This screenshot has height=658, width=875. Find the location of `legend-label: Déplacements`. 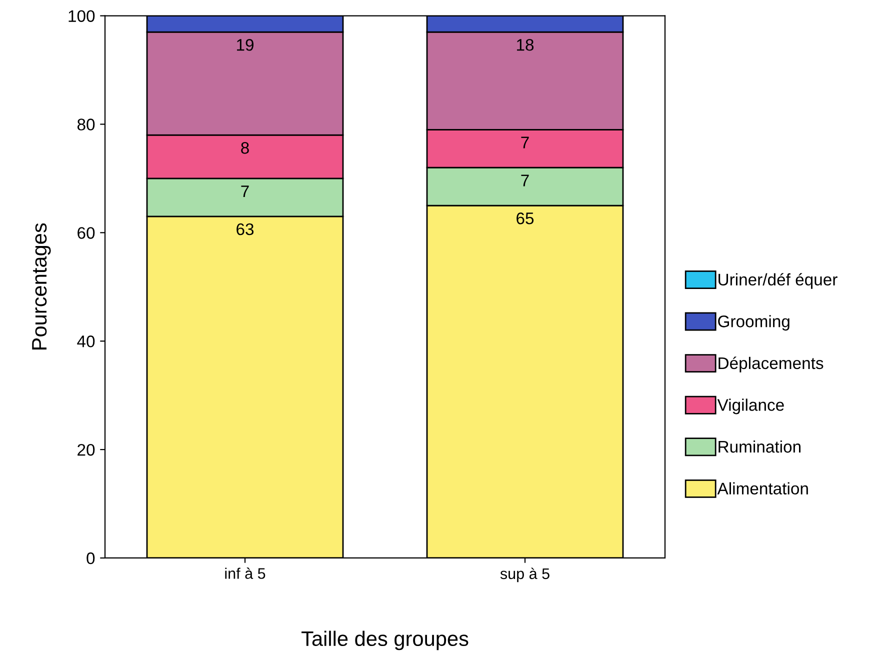

legend-label: Déplacements is located at coordinates (771, 364).